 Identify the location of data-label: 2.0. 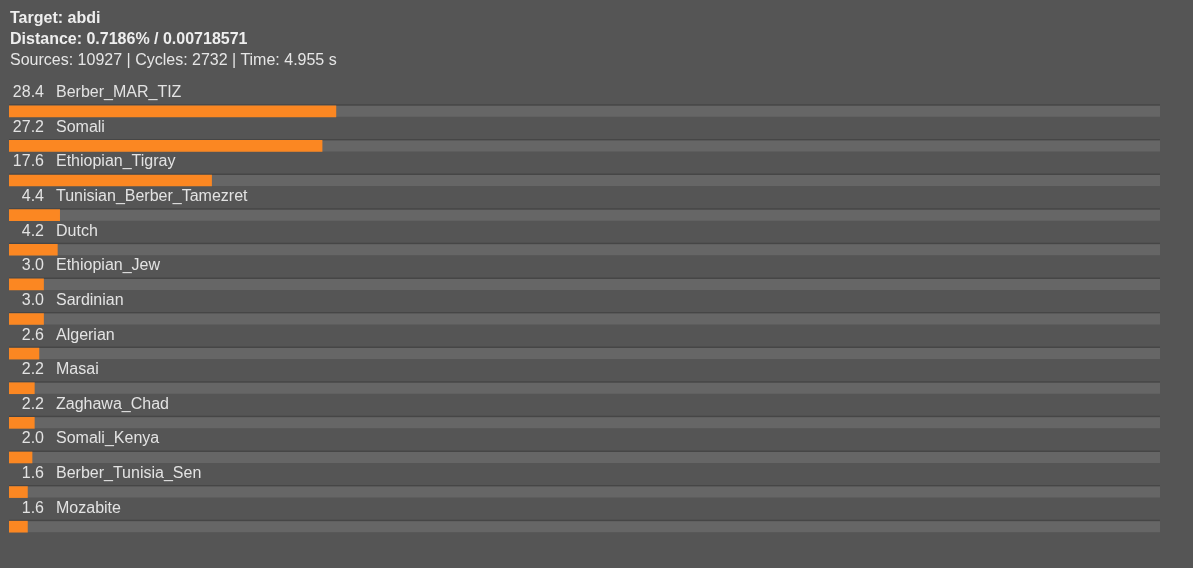
(33, 438).